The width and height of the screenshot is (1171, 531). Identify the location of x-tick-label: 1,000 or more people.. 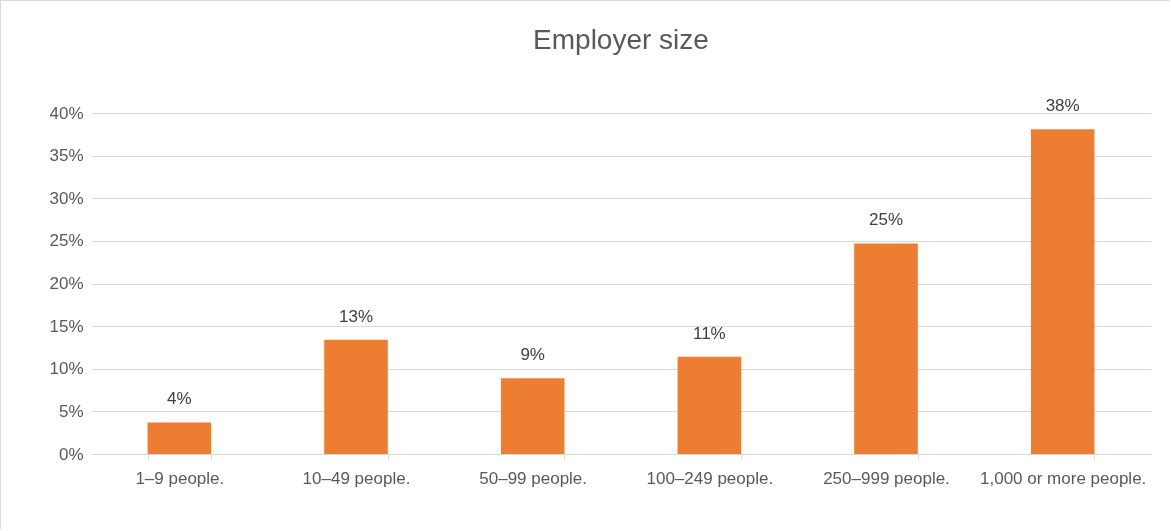
(1063, 478).